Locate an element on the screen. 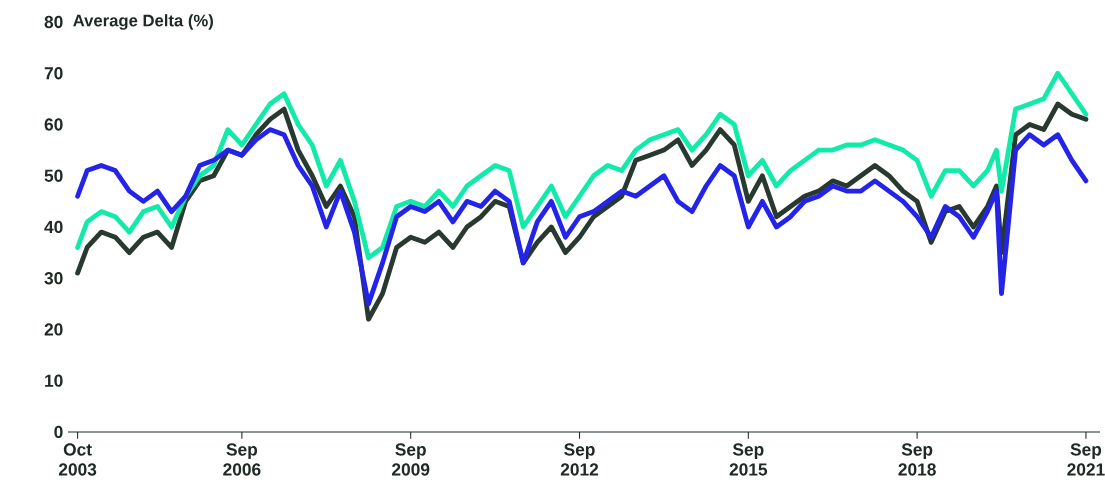 Image resolution: width=1105 pixels, height=484 pixels. y-tick-label: 70 is located at coordinates (53, 73).